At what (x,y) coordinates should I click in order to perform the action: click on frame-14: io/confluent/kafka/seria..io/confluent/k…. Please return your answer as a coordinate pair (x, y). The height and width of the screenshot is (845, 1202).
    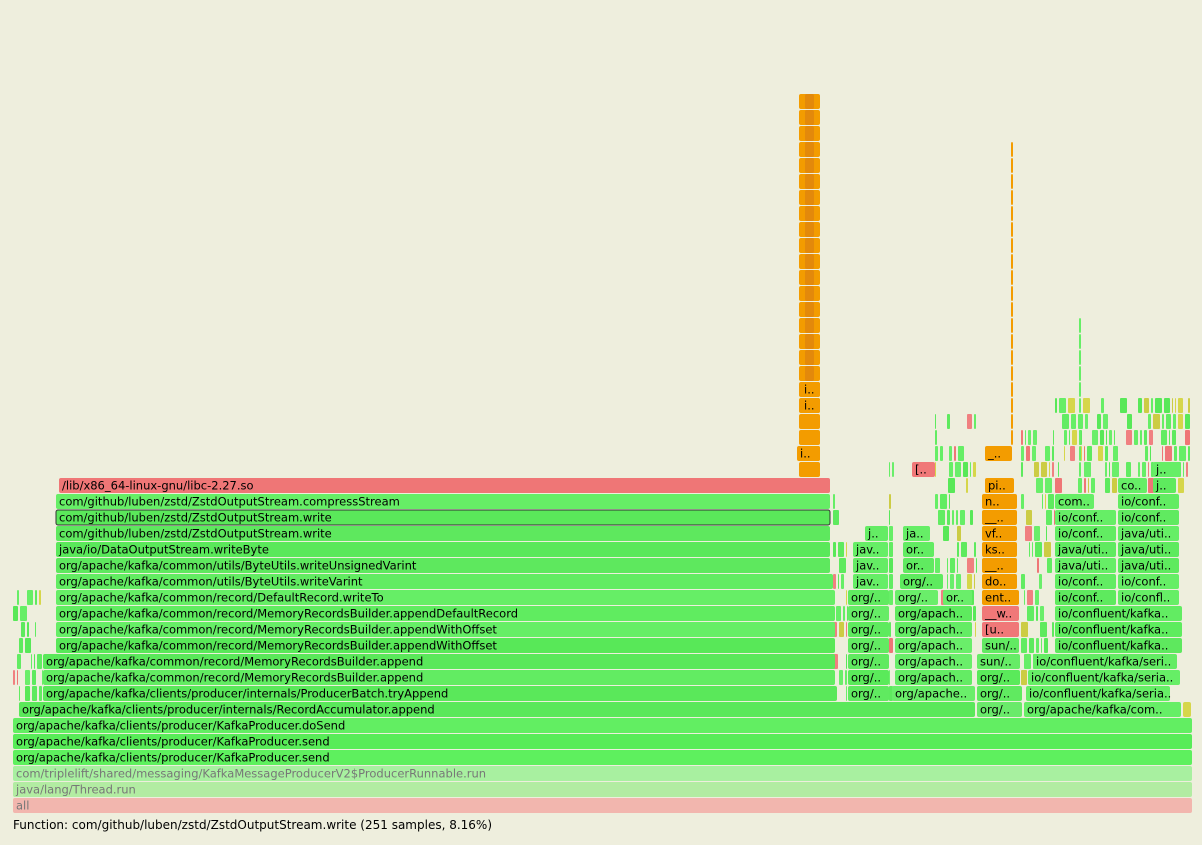
    Looking at the image, I should click on (1098, 693).